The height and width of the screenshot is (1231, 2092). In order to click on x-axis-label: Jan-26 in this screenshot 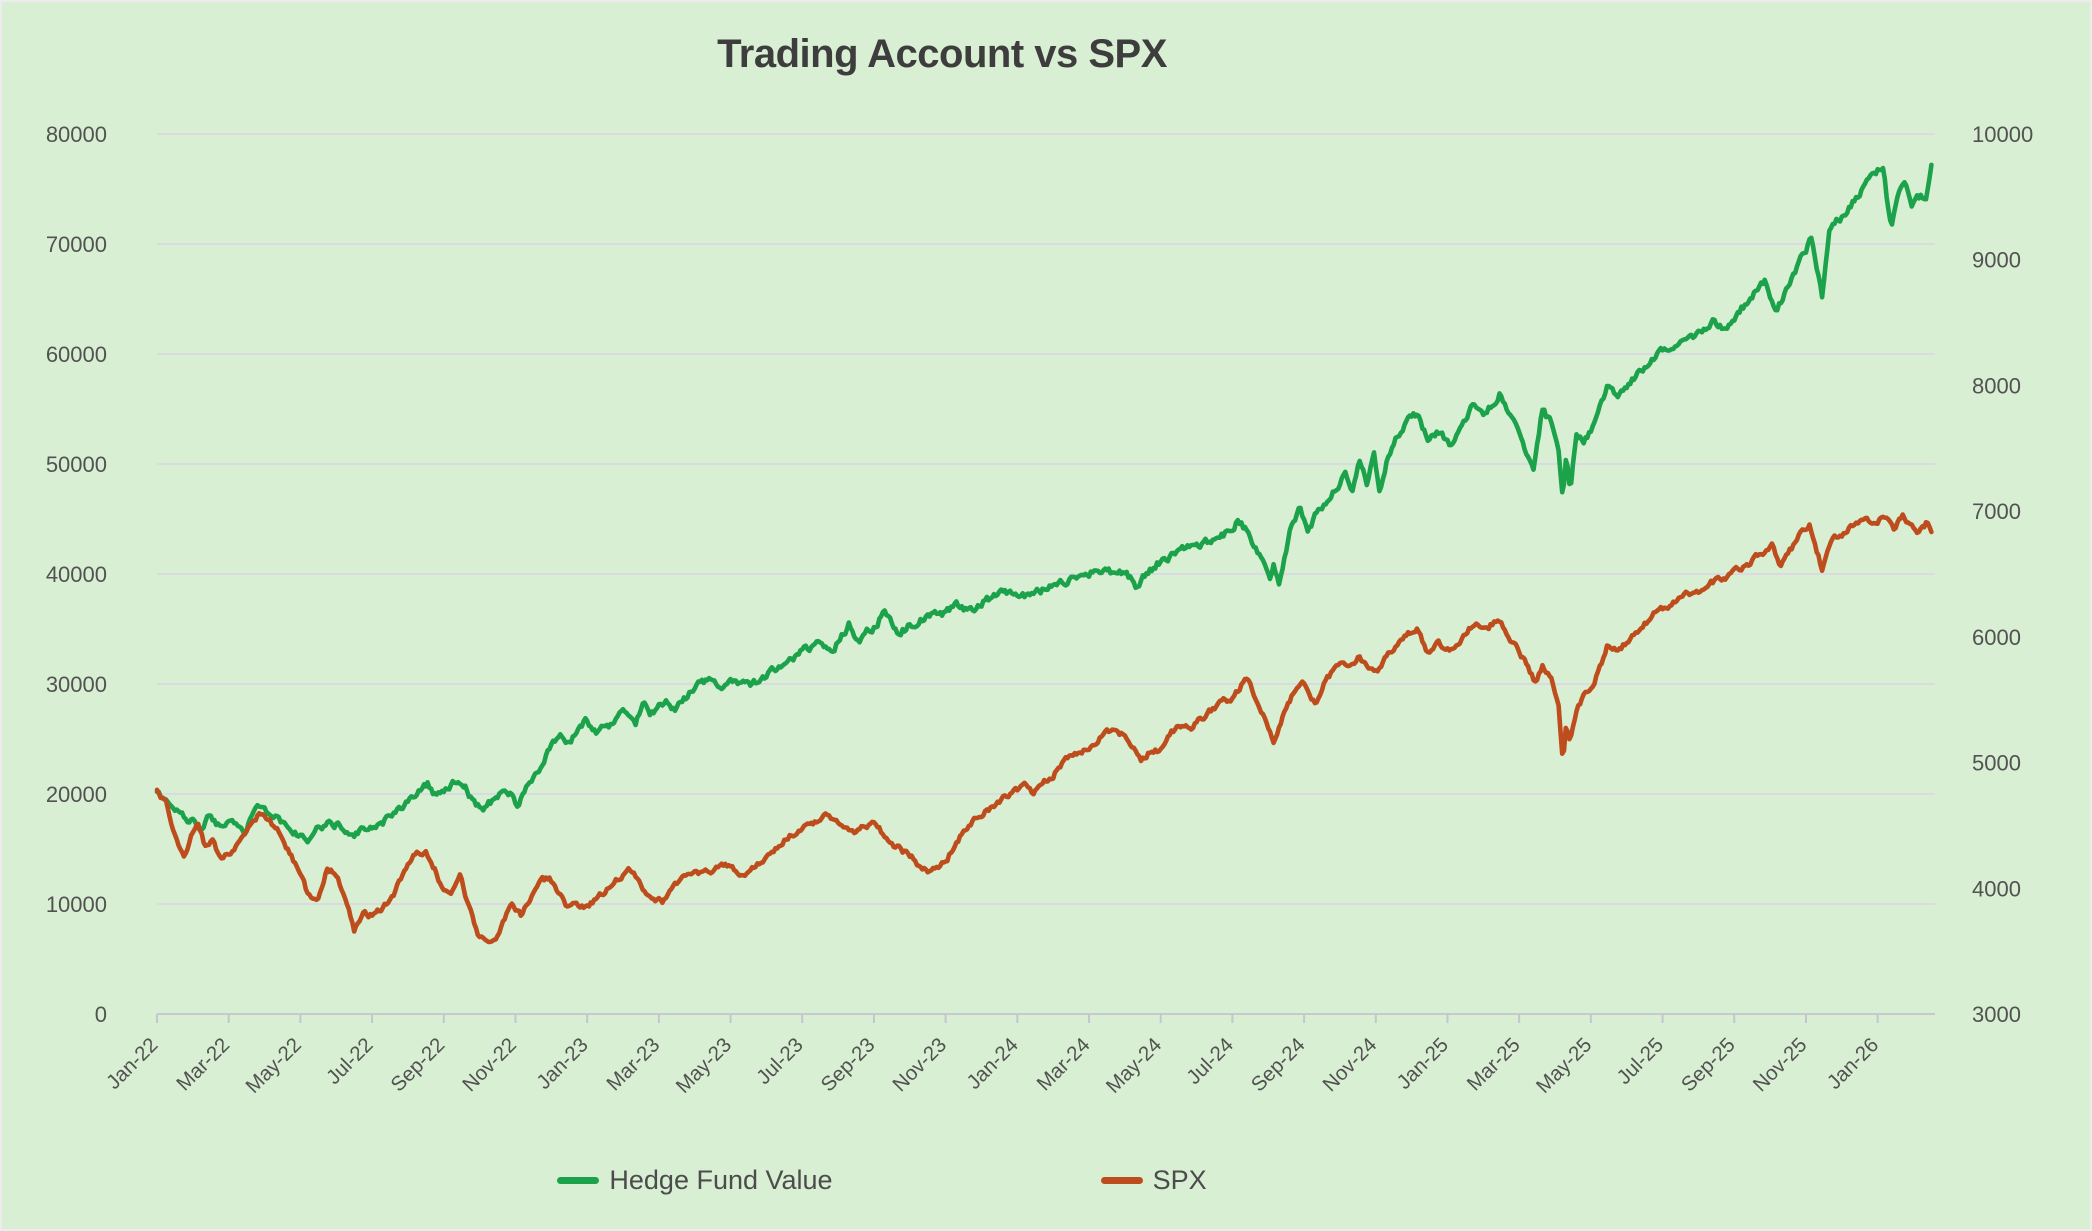, I will do `click(1853, 1063)`.